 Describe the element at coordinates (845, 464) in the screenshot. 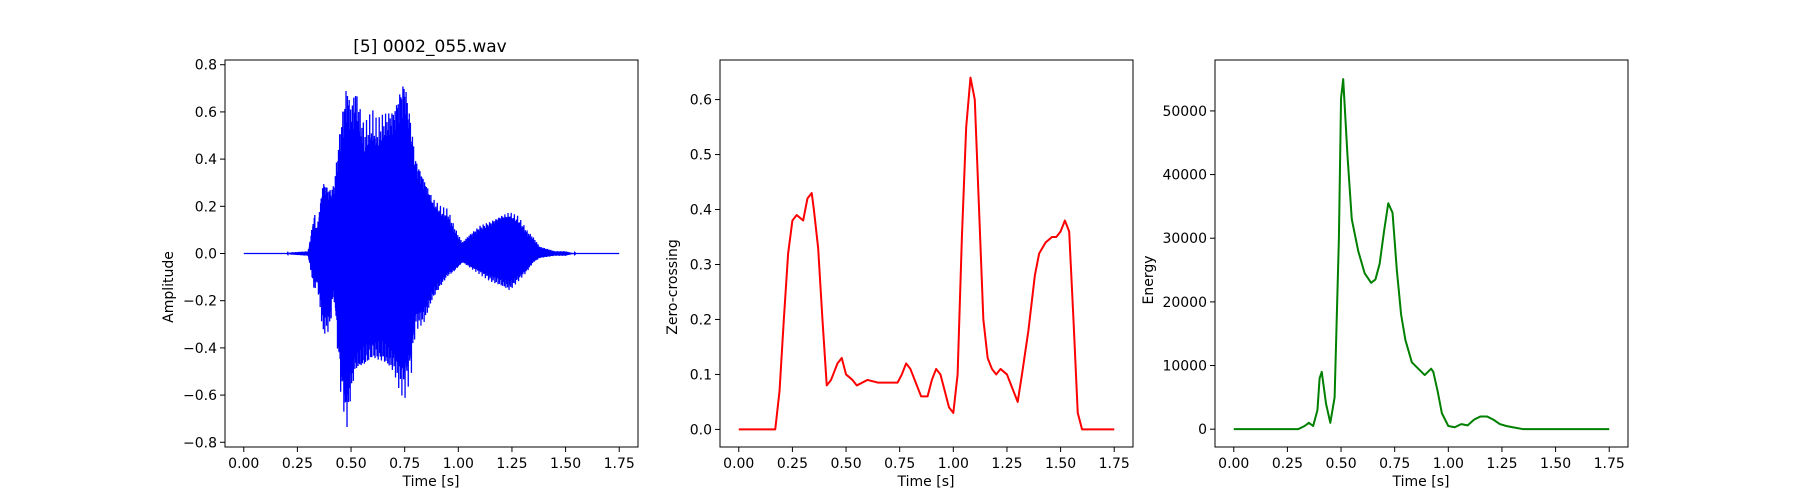

I see `zero-crossing-x-tick-label: 0.50` at that location.